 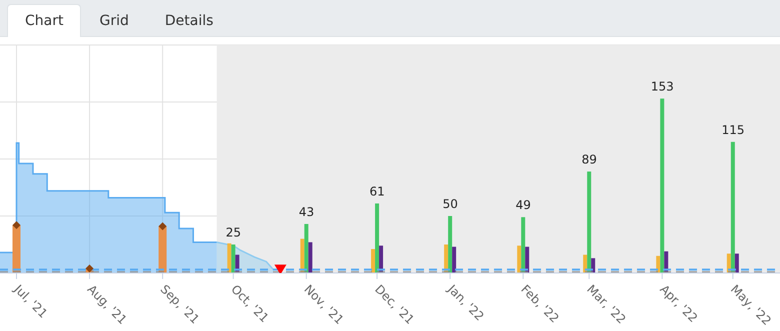 I want to click on data-label: 61, so click(x=377, y=191).